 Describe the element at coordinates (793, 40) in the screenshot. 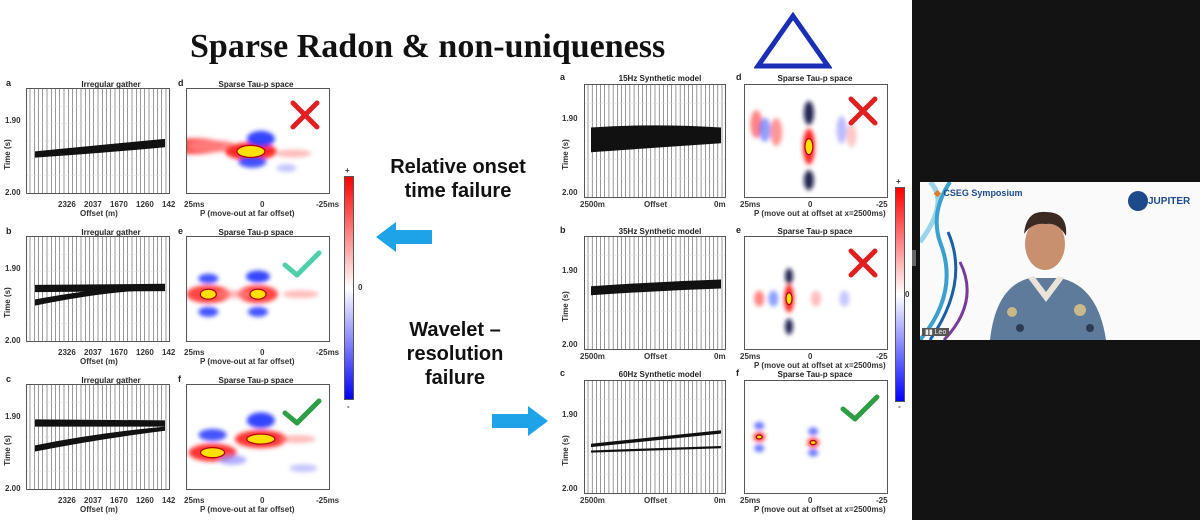

I see `triangle-icon` at that location.